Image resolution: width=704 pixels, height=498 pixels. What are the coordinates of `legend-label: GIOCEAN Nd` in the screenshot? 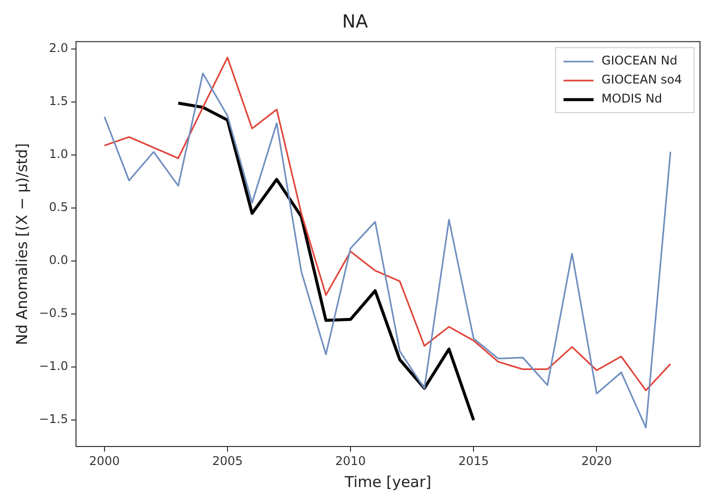 It's located at (640, 61).